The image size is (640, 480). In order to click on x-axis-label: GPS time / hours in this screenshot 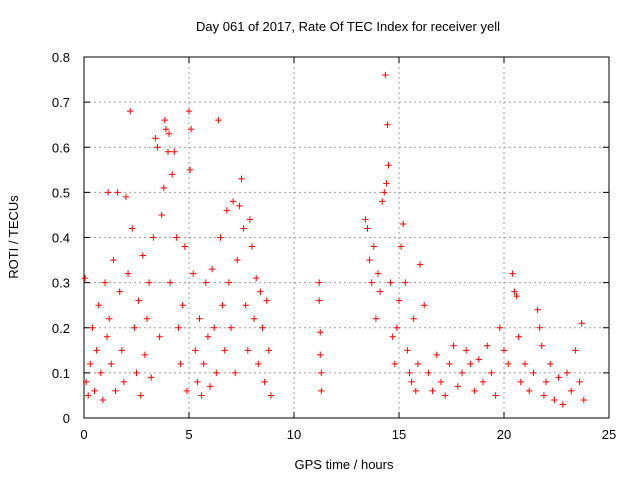, I will do `click(344, 464)`.